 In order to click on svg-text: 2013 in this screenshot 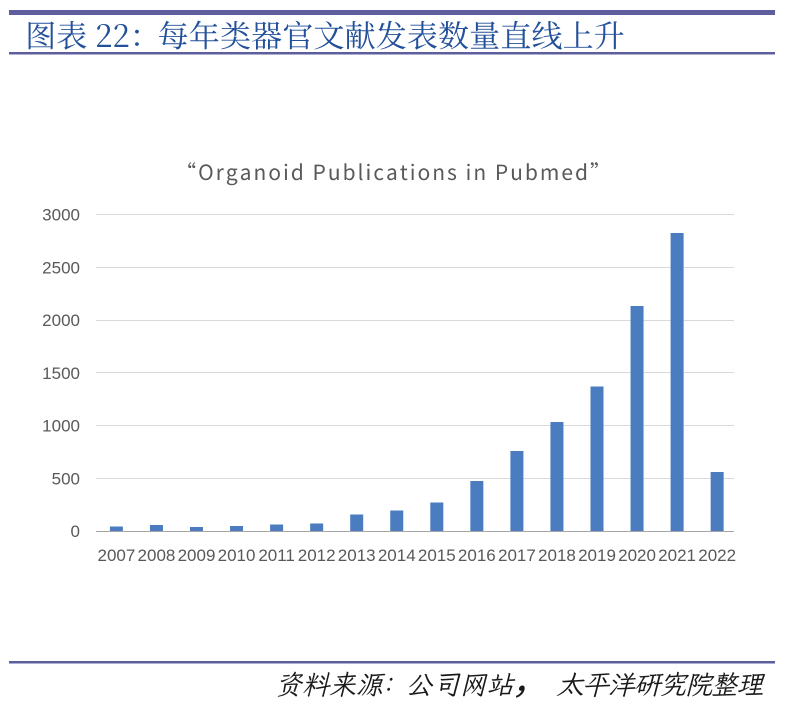, I will do `click(357, 555)`.